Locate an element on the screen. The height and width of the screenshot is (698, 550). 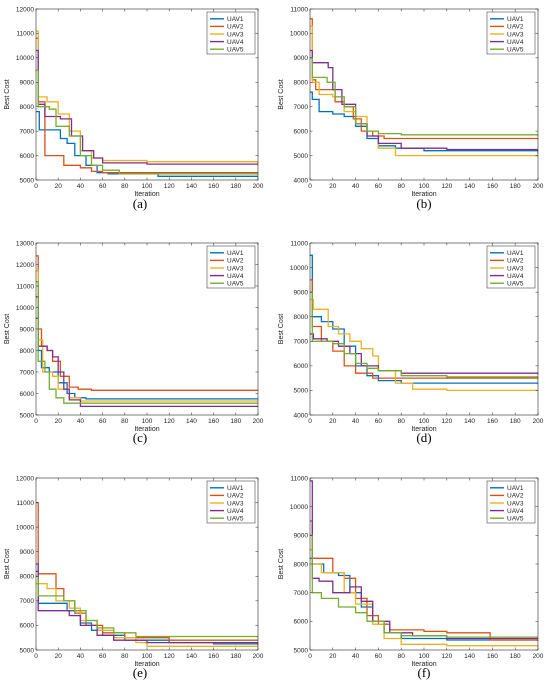
series-line-uav5 is located at coordinates (147, 342).